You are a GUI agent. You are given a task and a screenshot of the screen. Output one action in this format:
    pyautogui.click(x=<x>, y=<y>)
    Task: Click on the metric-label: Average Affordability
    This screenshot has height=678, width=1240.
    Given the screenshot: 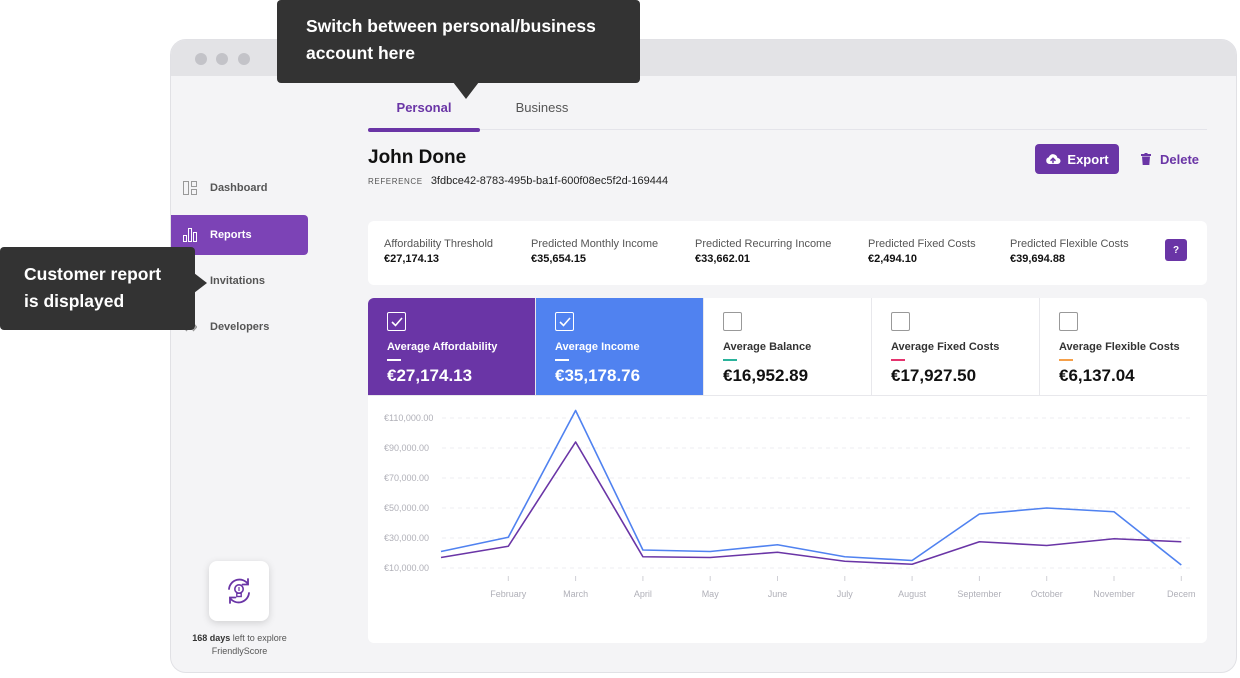 What is the action you would take?
    pyautogui.click(x=442, y=347)
    